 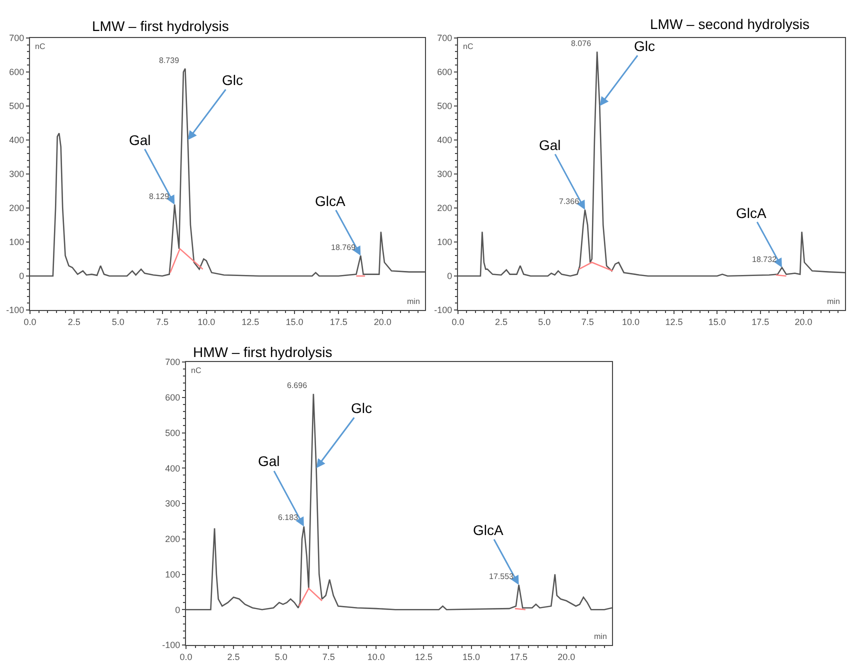 I want to click on annotation: 8.739, so click(x=169, y=60).